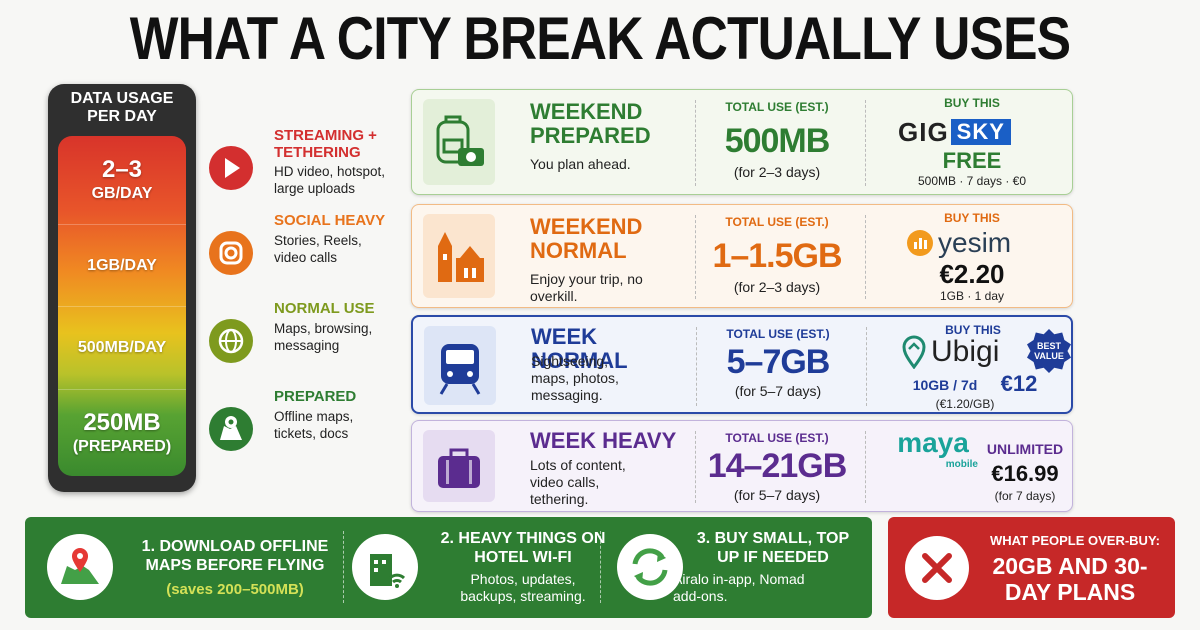  I want to click on overbuy-label: WHAT PEOPLE OVER-BUY:, so click(1075, 540).